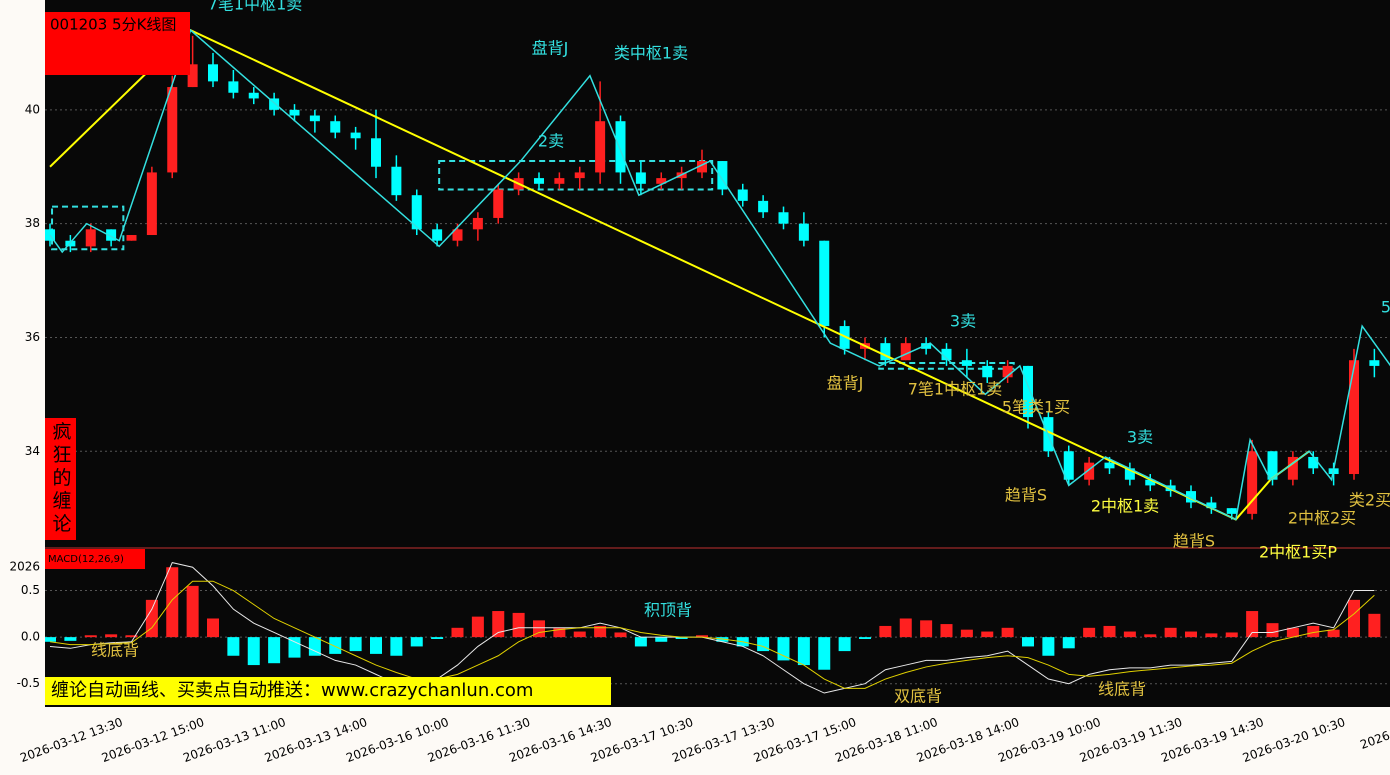 The width and height of the screenshot is (1390, 775). I want to click on side-label-box, so click(60, 479).